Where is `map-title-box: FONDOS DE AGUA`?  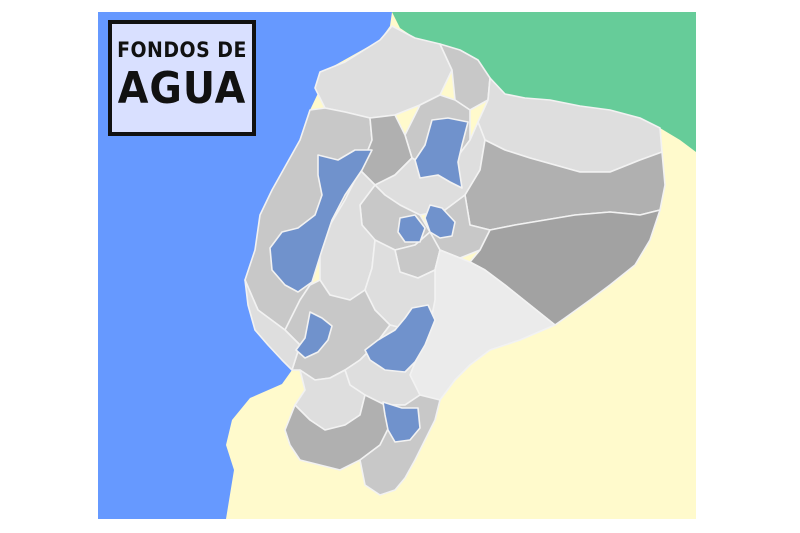 map-title-box: FONDOS DE AGUA is located at coordinates (182, 78).